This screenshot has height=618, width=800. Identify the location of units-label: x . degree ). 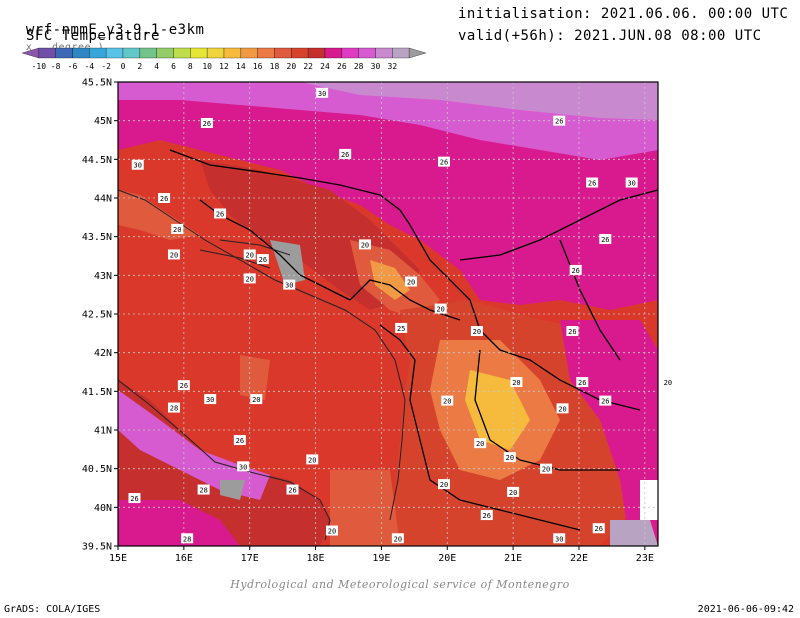
(65, 47).